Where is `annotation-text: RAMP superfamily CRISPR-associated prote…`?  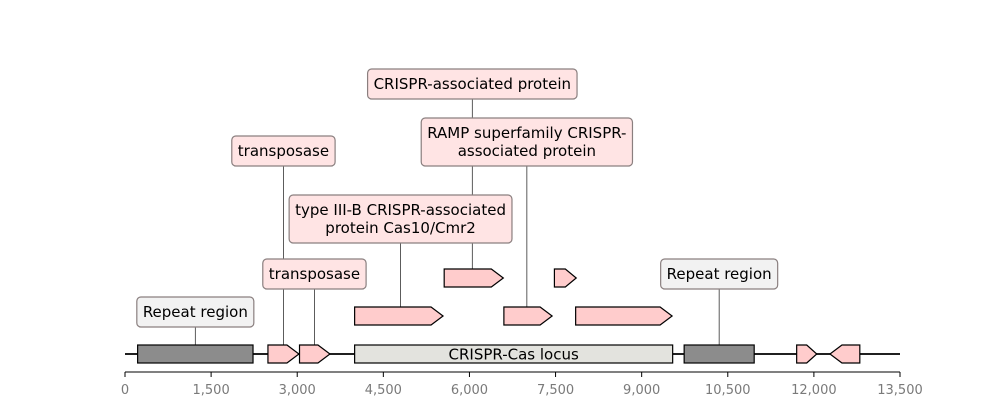
annotation-text: RAMP superfamily CRISPR-associated prote… is located at coordinates (526, 142).